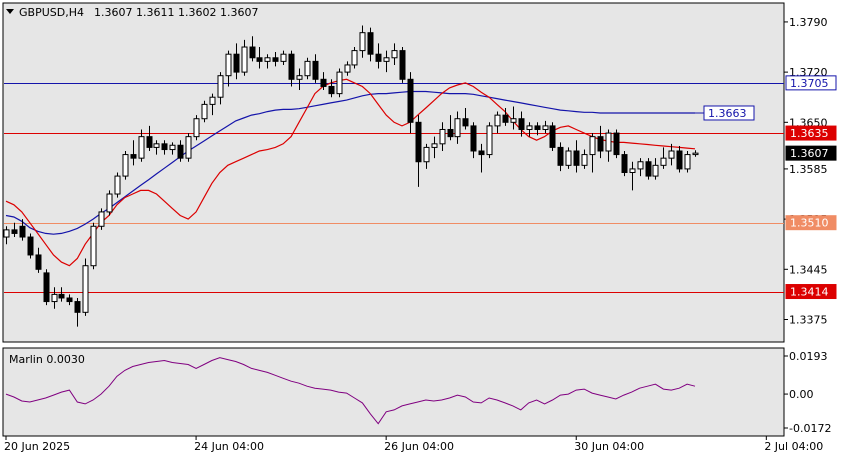 This screenshot has height=459, width=842. Describe the element at coordinates (729, 113) in the screenshot. I see `ma-value-tag-box` at that location.